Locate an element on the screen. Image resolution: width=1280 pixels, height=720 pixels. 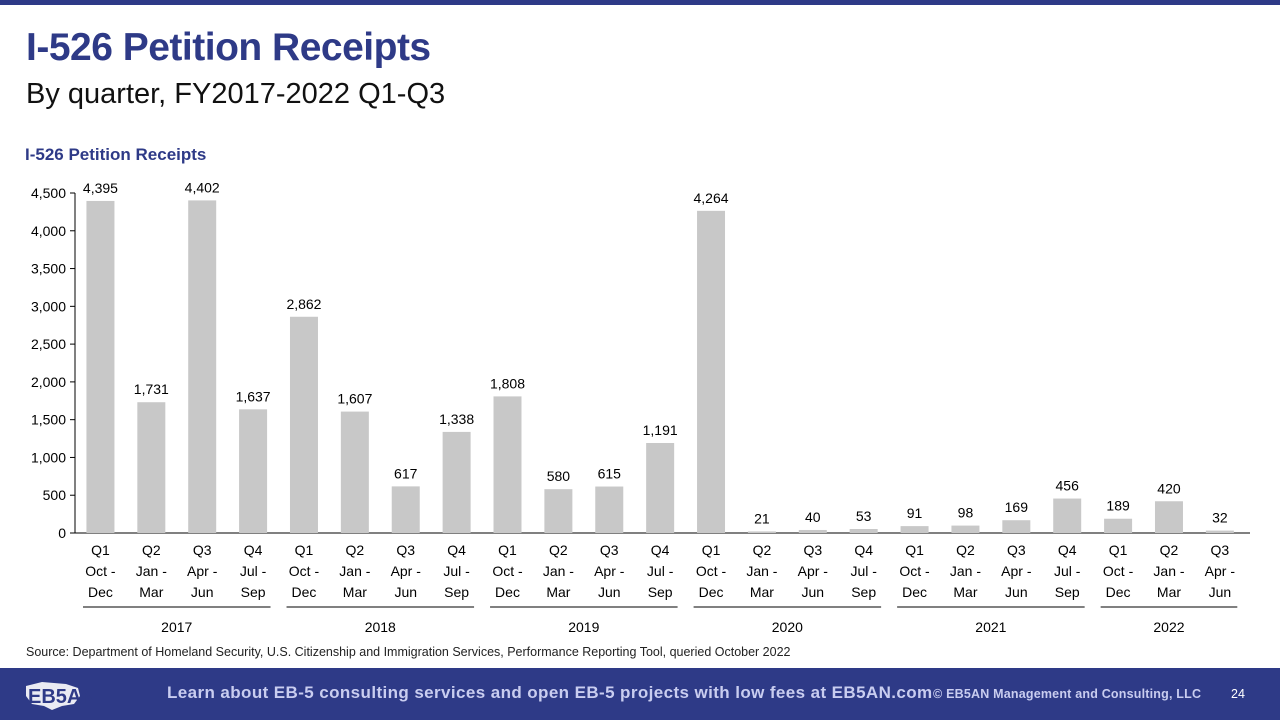
data-label: 4,264 is located at coordinates (711, 198).